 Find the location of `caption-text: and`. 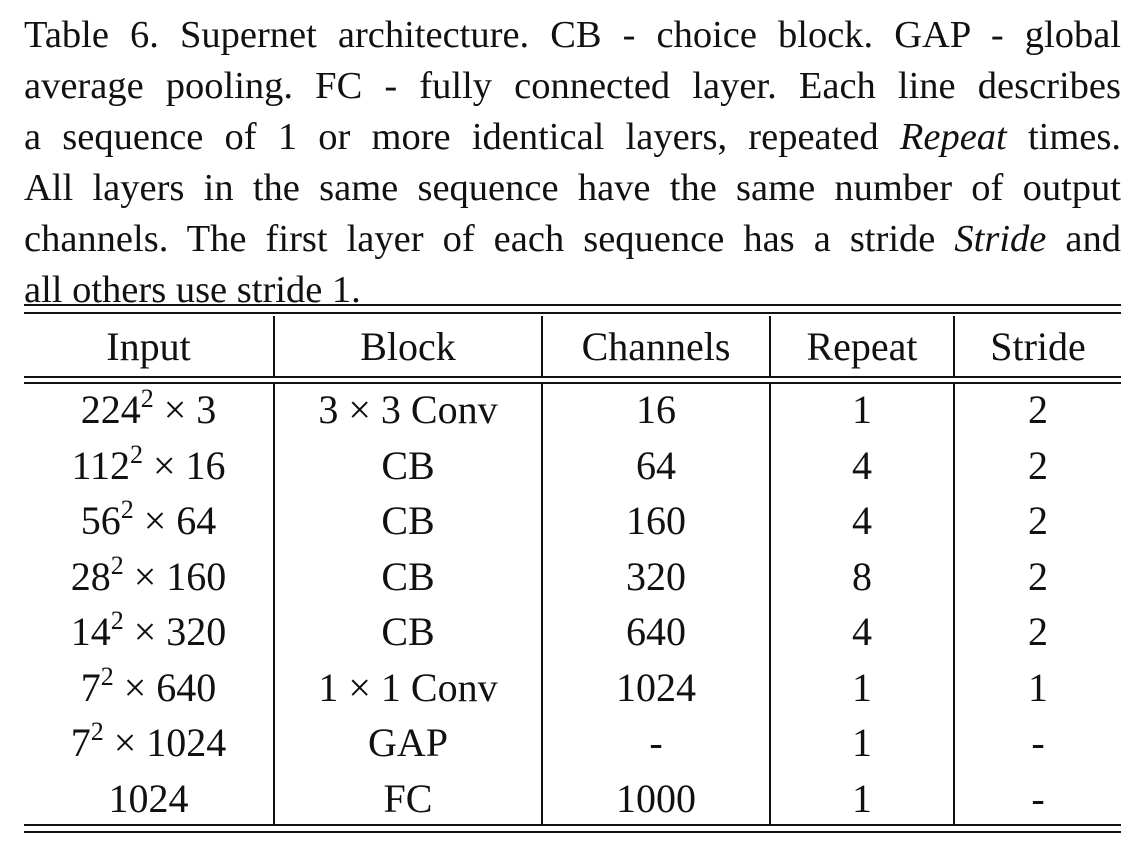

caption-text: and is located at coordinates (1083, 239).